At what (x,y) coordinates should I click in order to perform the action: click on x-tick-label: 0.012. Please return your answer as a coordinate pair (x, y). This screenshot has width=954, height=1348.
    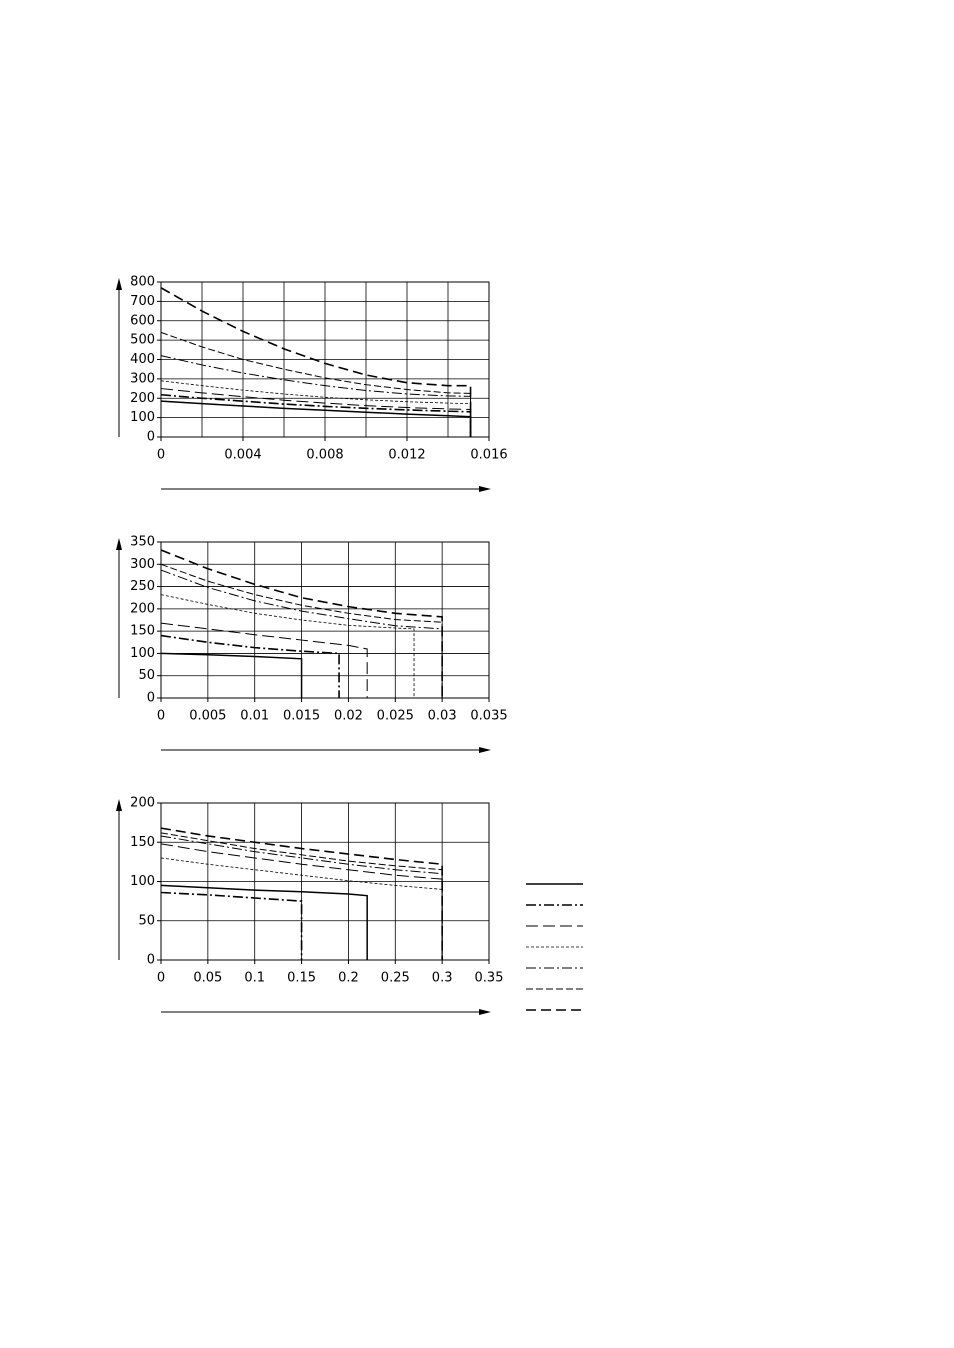
    Looking at the image, I should click on (406, 455).